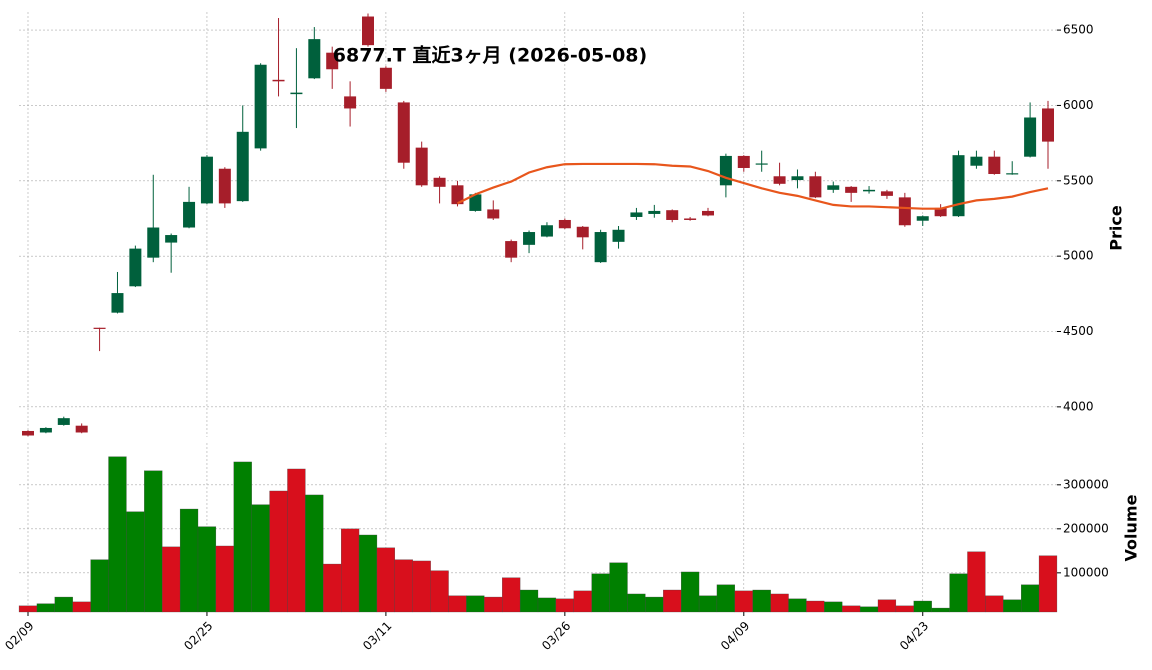 The height and width of the screenshot is (670, 1152). Describe the element at coordinates (1086, 528) in the screenshot. I see `y-tick-label: 200000` at that location.